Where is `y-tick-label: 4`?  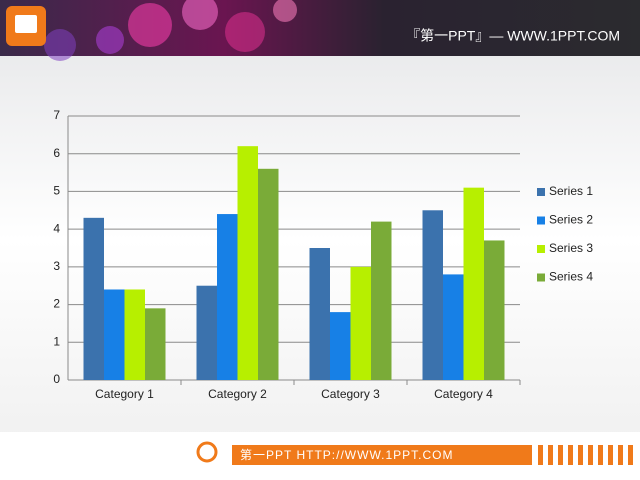 y-tick-label: 4 is located at coordinates (56, 228).